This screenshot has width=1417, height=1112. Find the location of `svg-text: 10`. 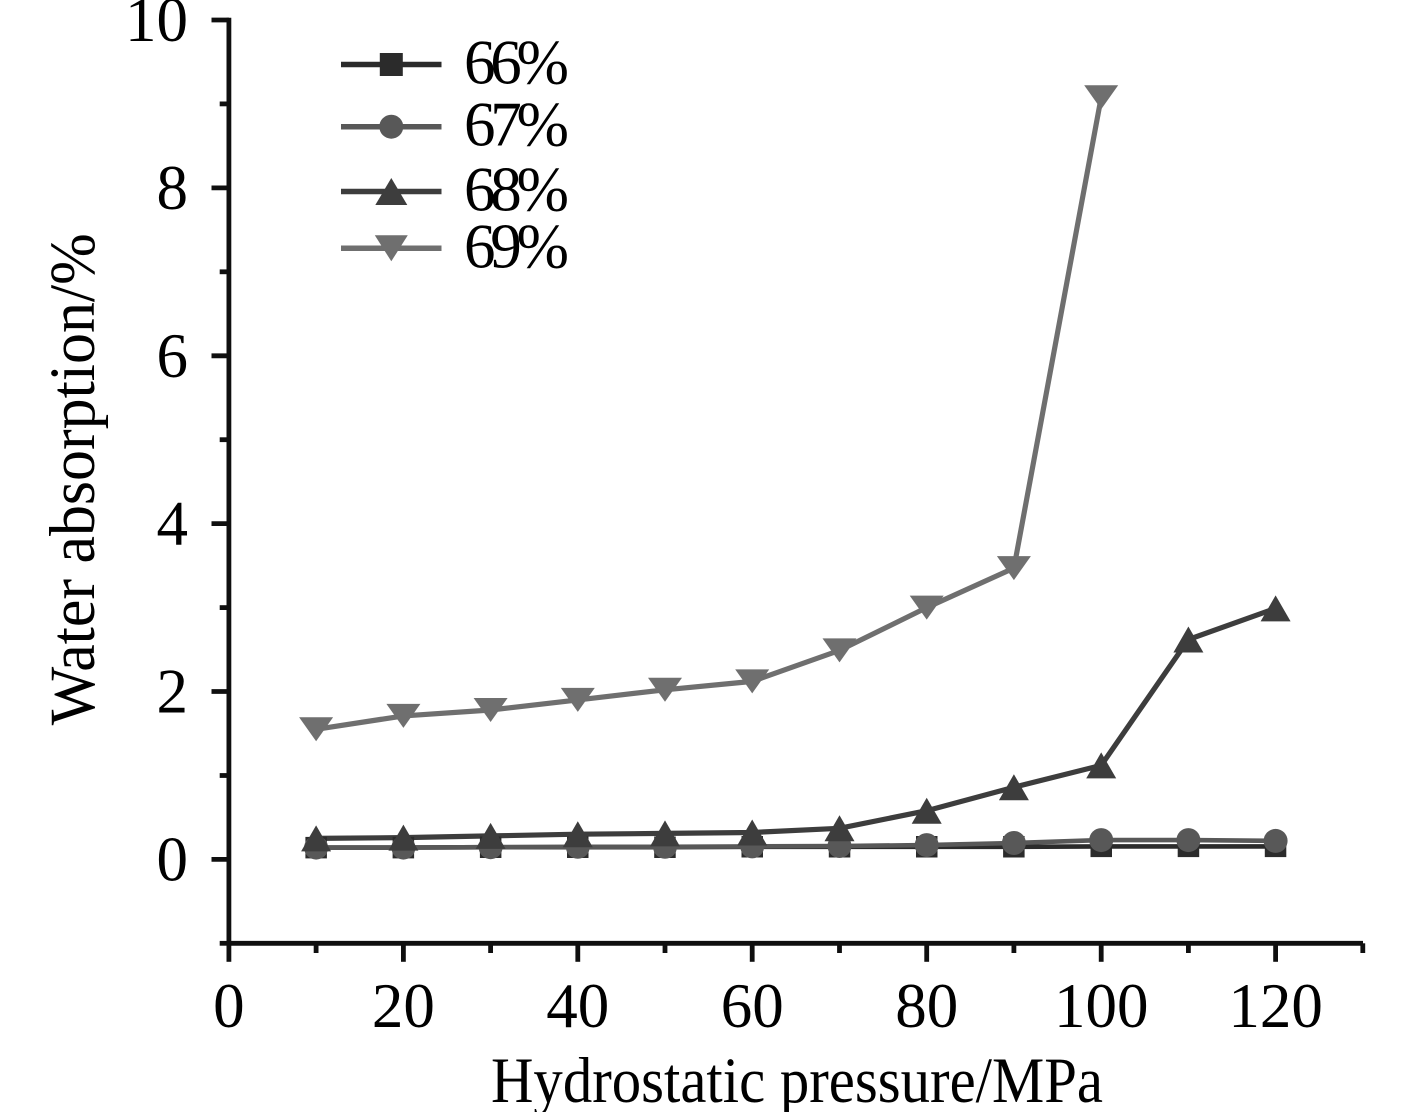

svg-text: 10 is located at coordinates (156, 27).